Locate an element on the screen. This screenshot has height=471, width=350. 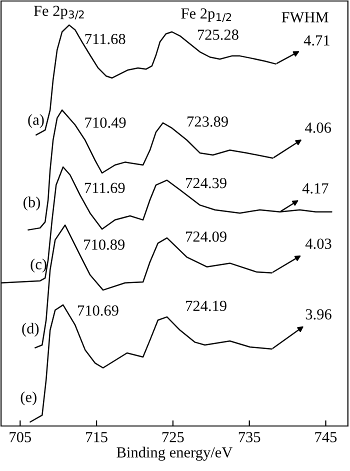
annotation: 4.06 is located at coordinates (318, 127).